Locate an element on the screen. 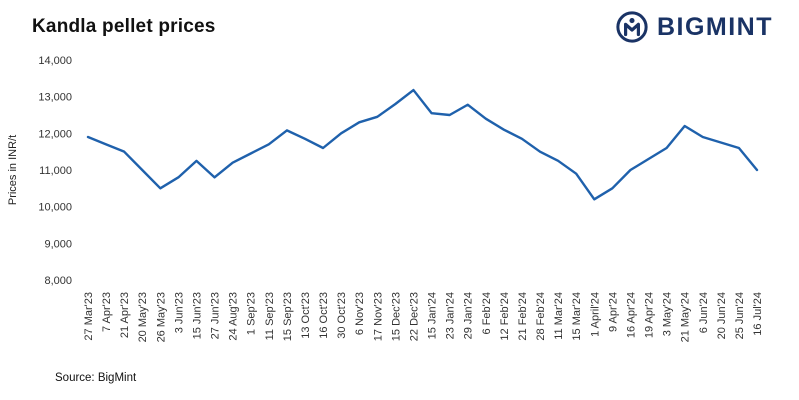 Image resolution: width=799 pixels, height=400 pixels. x-tick-label: 15 Dec'23 is located at coordinates (396, 316).